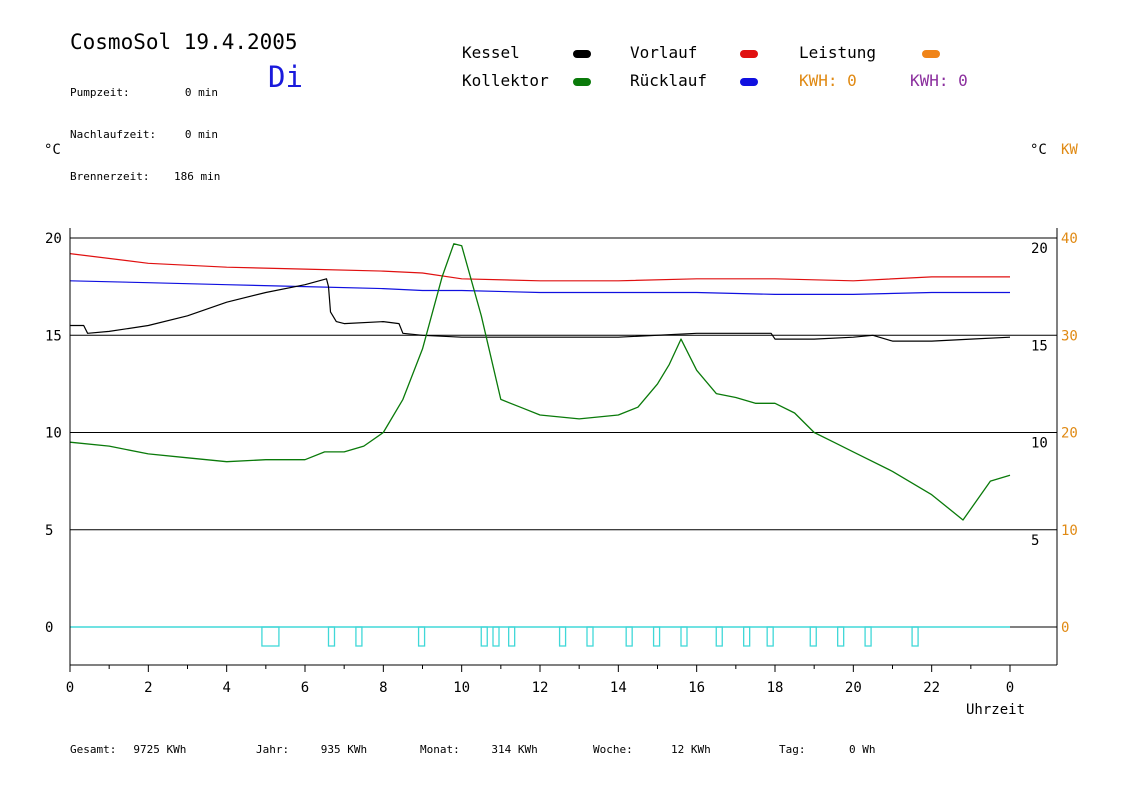 The height and width of the screenshot is (812, 1148). Describe the element at coordinates (669, 80) in the screenshot. I see `legend-ruecklauf-label: Rücklauf` at that location.